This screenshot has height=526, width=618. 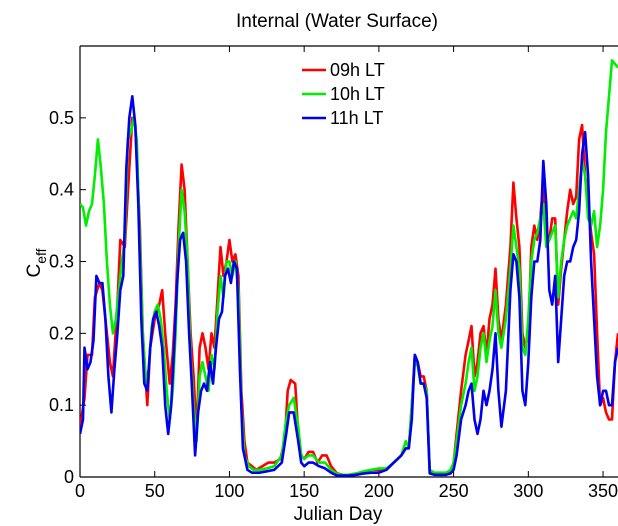 I want to click on y-axis-label-main: C, so click(x=34, y=271).